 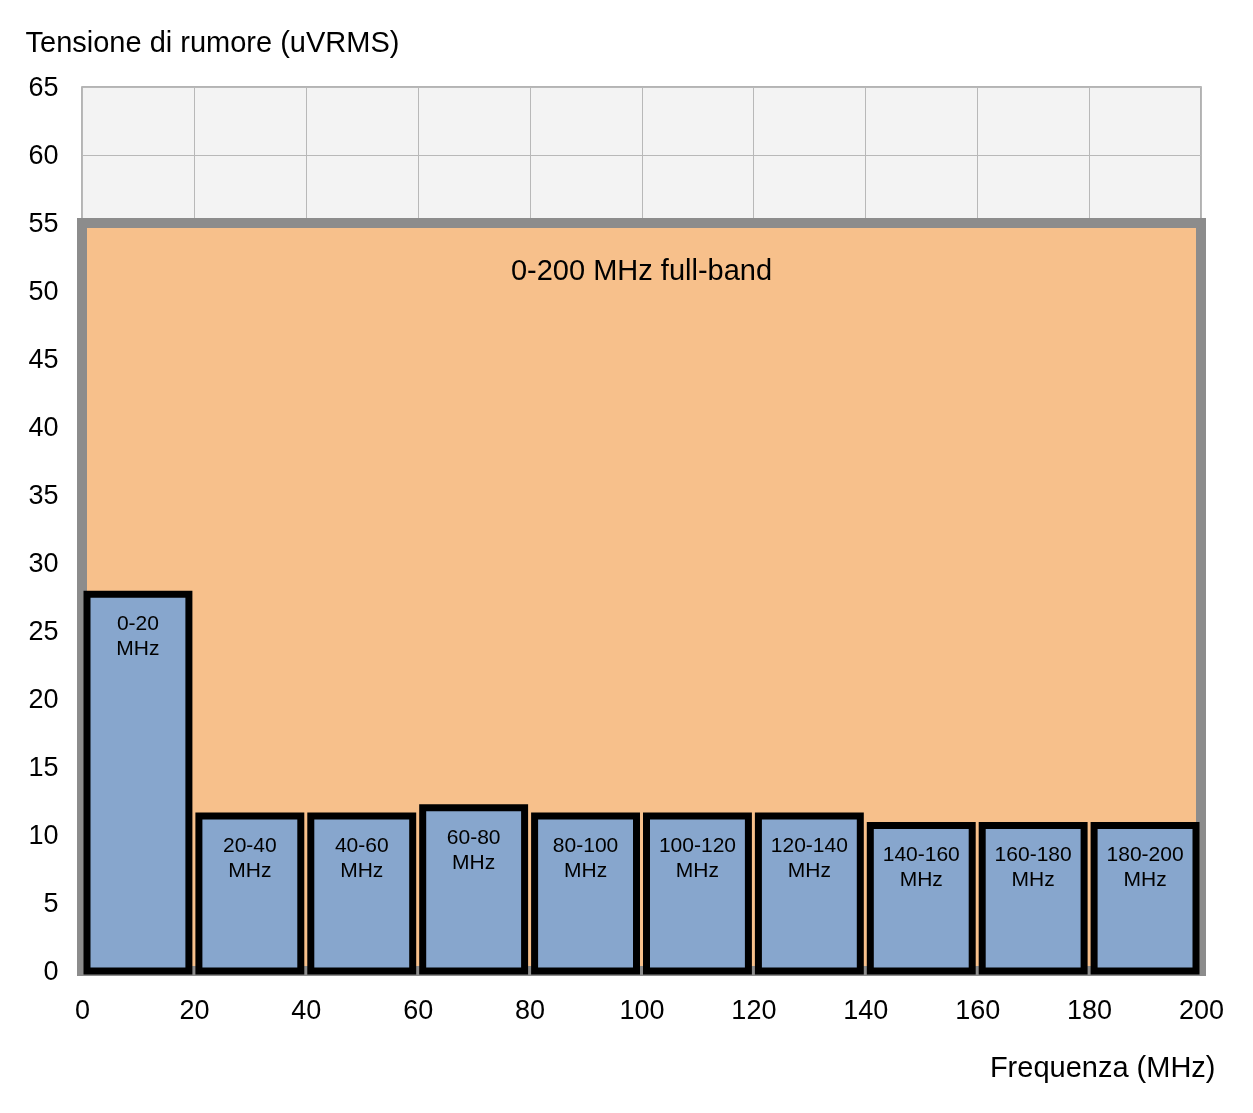 What do you see at coordinates (585, 856) in the screenshot?
I see `annotation: 80-100 MHz` at bounding box center [585, 856].